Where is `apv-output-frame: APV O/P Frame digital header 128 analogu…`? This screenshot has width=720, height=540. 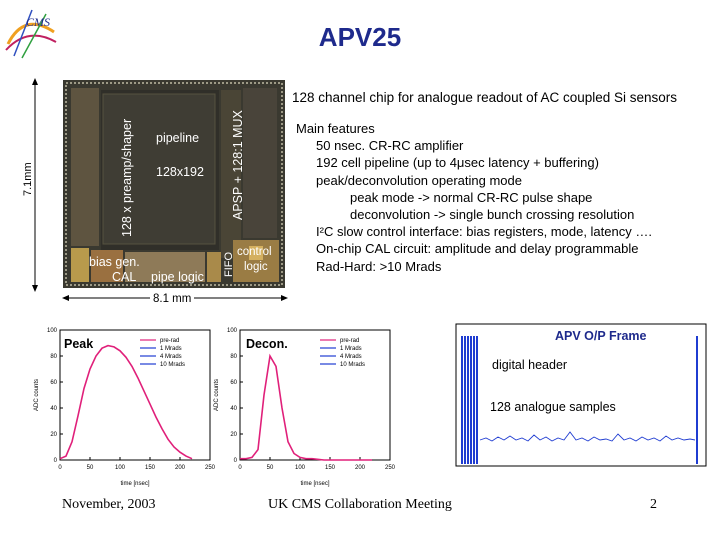
apv-output-frame: APV O/P Frame digital header 128 analogu… is located at coordinates (581, 395).